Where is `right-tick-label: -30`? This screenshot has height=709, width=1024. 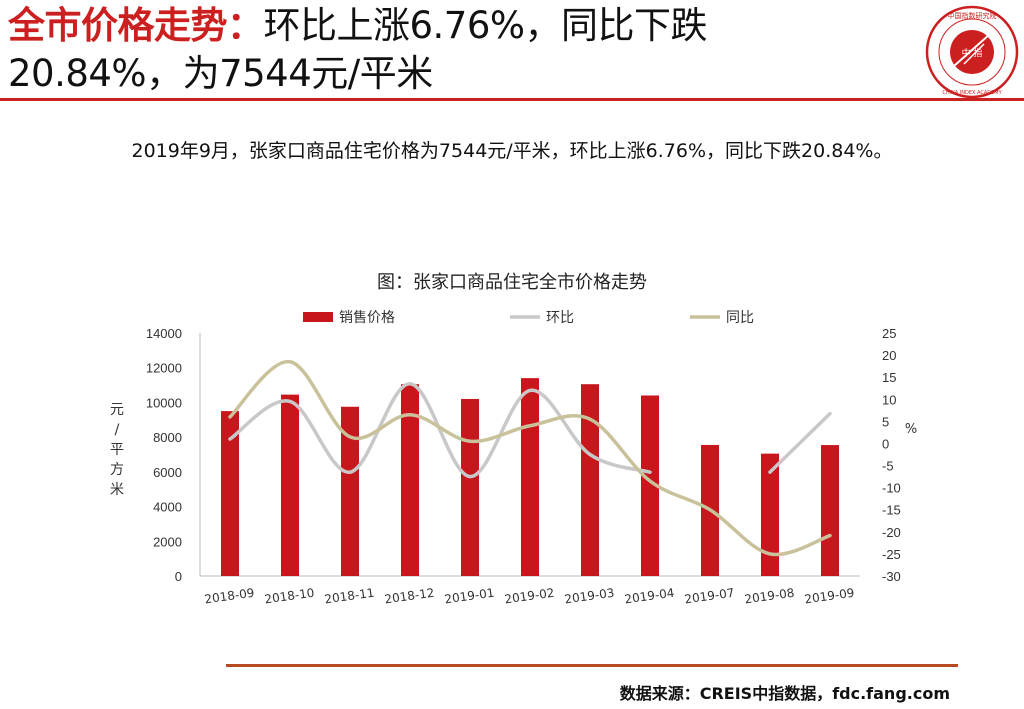 right-tick-label: -30 is located at coordinates (891, 576).